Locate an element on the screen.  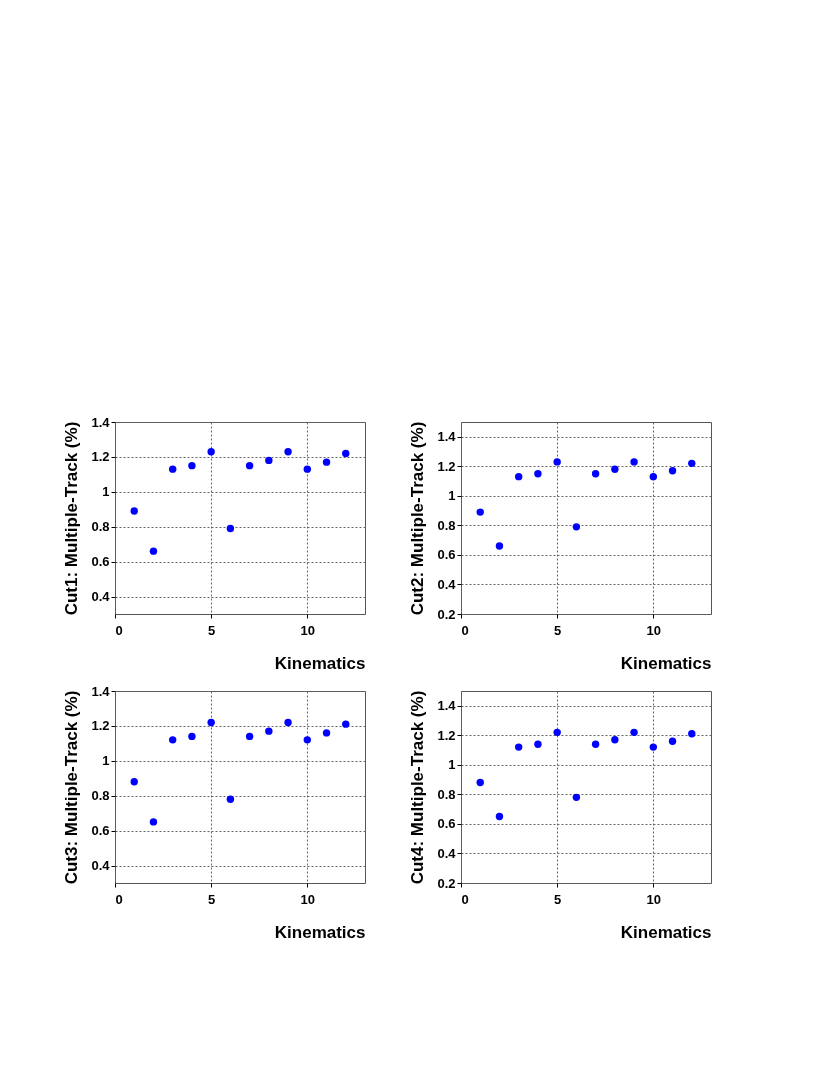
y-axis-title: Cut1: Multiple-Track (%) is located at coordinates (72, 518).